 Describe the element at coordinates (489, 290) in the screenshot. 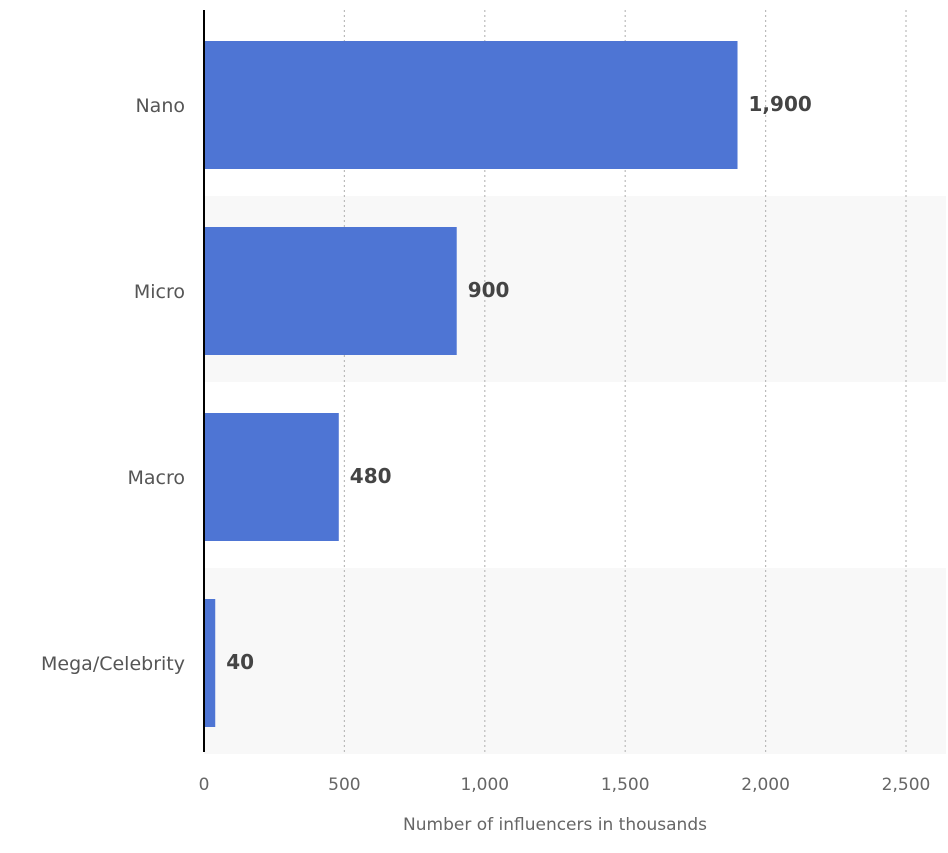

I see `value-label: 900` at that location.